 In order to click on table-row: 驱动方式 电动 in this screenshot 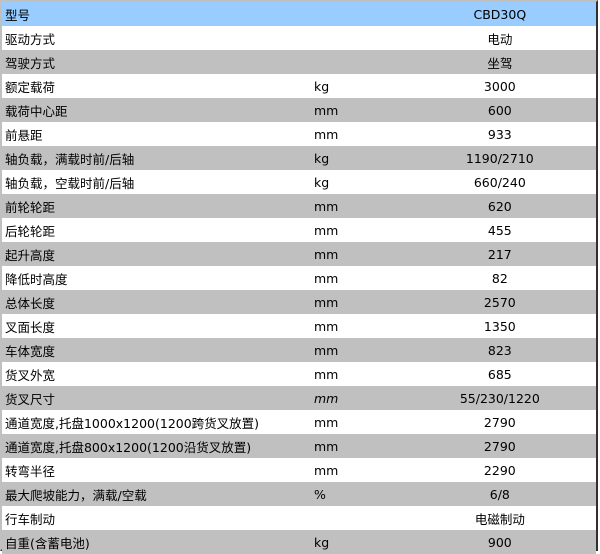, I will do `click(299, 38)`.